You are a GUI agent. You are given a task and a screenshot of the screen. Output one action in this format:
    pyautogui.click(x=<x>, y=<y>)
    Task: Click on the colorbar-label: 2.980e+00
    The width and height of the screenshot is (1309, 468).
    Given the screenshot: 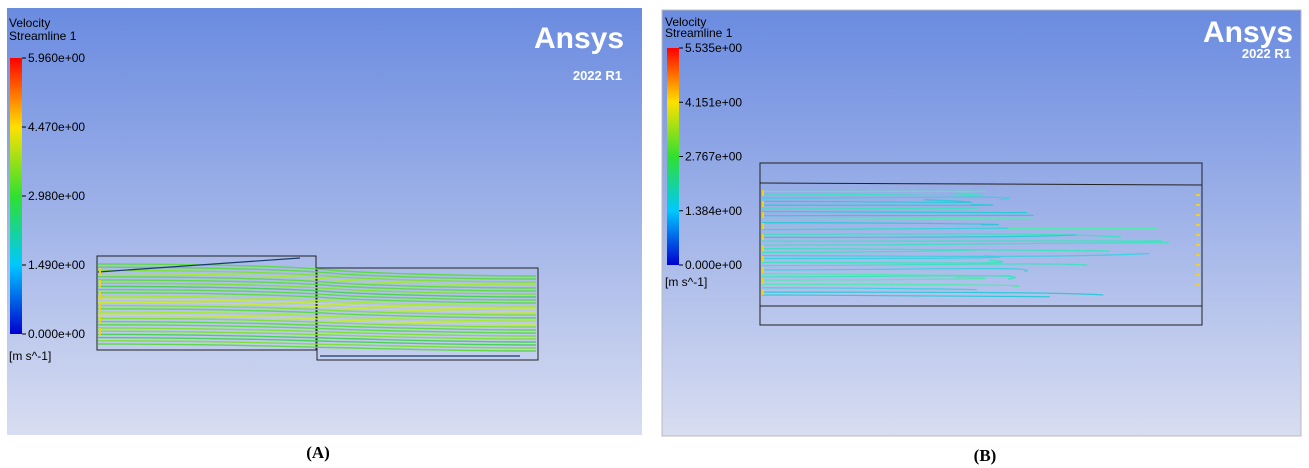 What is the action you would take?
    pyautogui.click(x=56, y=196)
    